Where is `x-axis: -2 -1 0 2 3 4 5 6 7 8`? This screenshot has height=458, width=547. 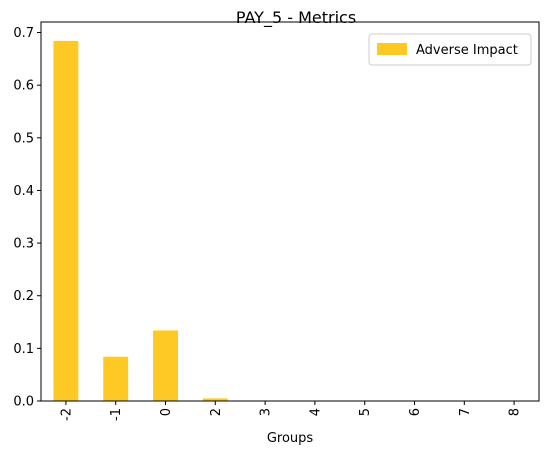
x-axis: -2 -1 0 2 3 4 5 6 7 8 is located at coordinates (291, 411).